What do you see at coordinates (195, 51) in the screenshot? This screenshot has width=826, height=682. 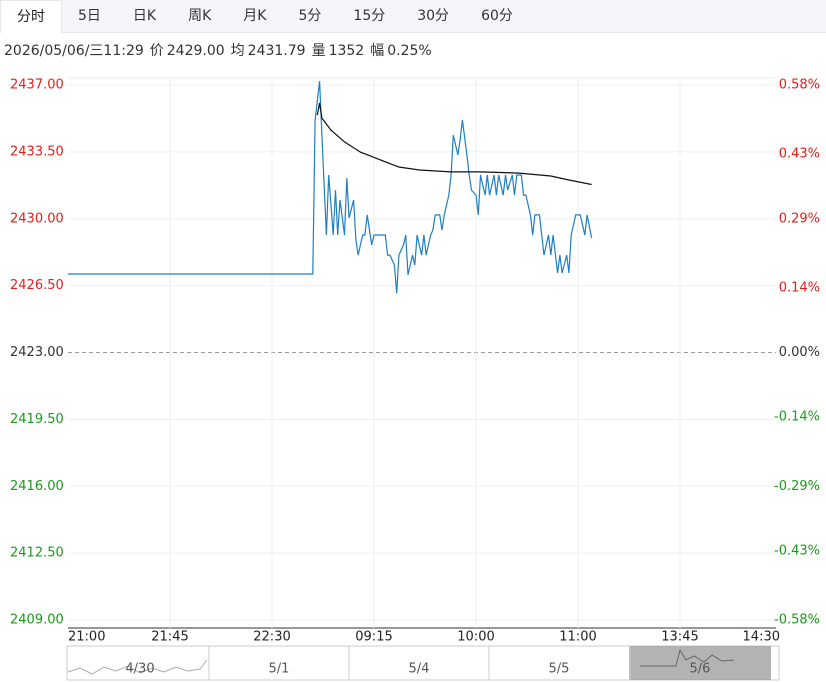 I see `info-value: 2429.00` at bounding box center [195, 51].